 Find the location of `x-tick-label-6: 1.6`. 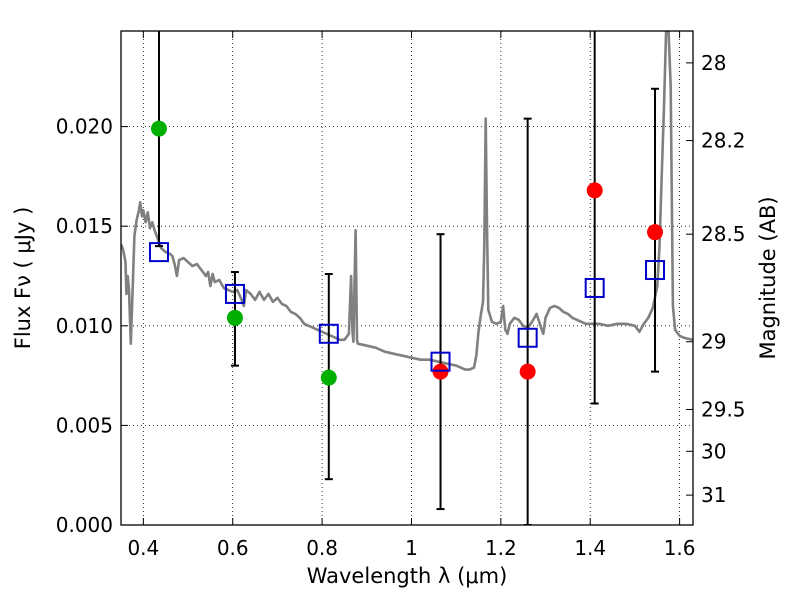

x-tick-label-6: 1.6 is located at coordinates (680, 548).